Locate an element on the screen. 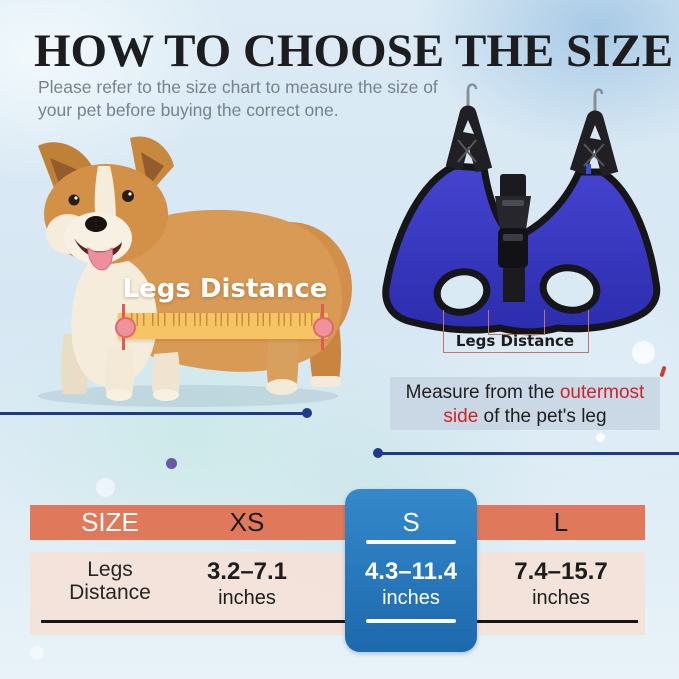  value-xs-unit: inches is located at coordinates (247, 598).